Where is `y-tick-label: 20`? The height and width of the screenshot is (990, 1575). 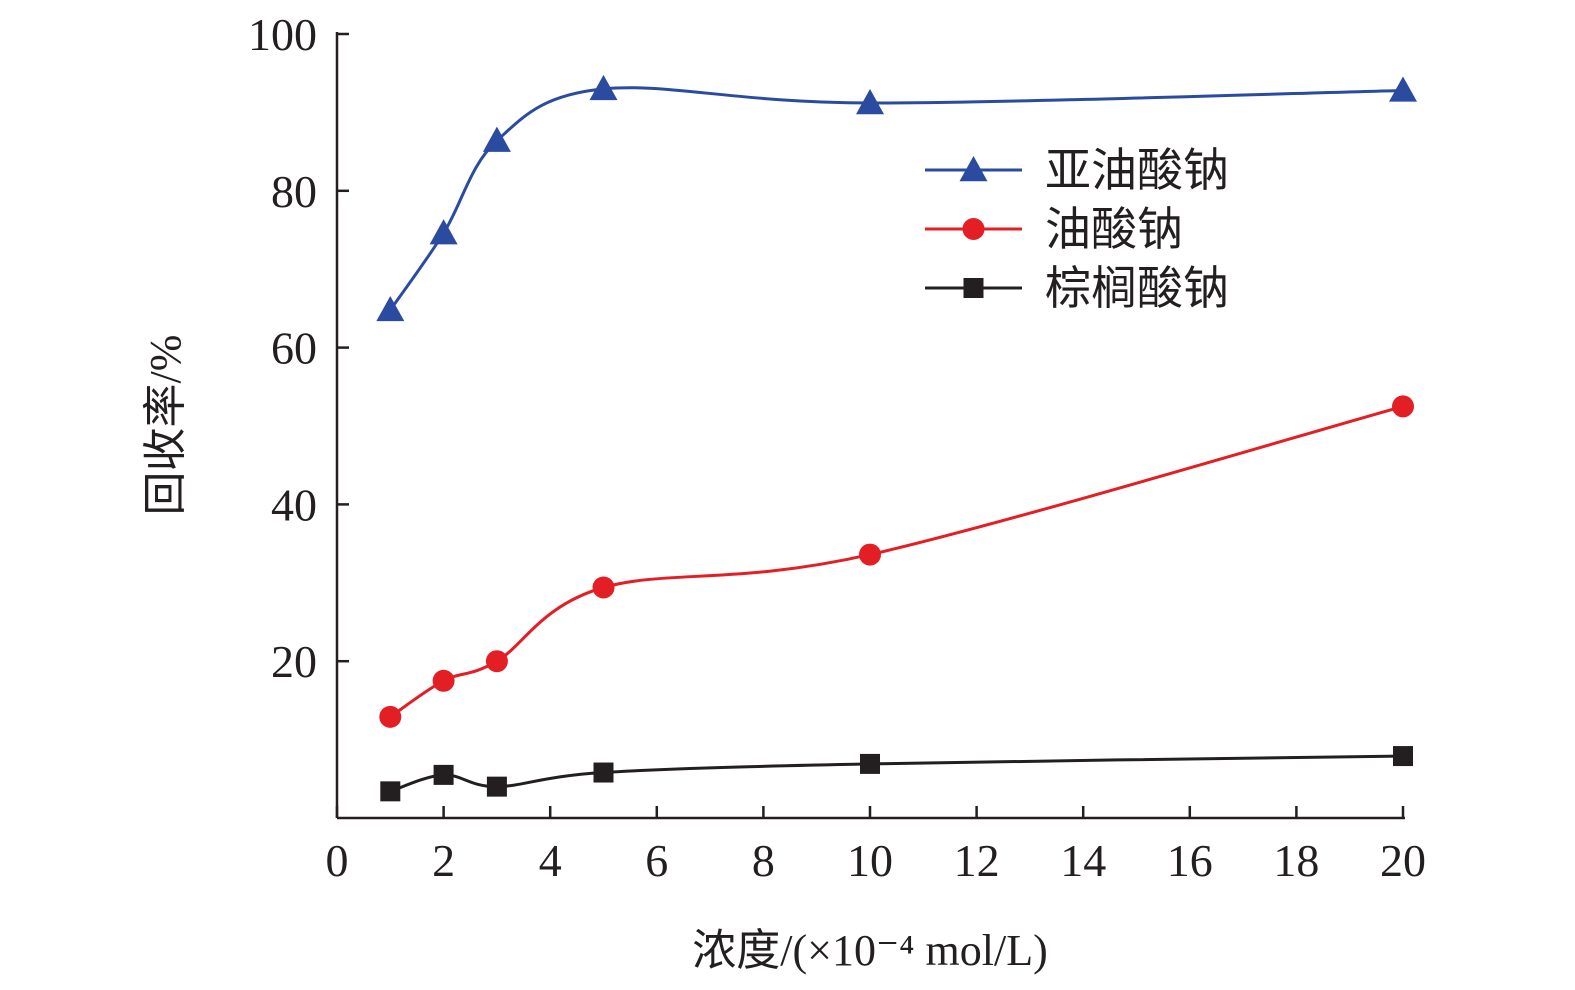 y-tick-label: 20 is located at coordinates (294, 661).